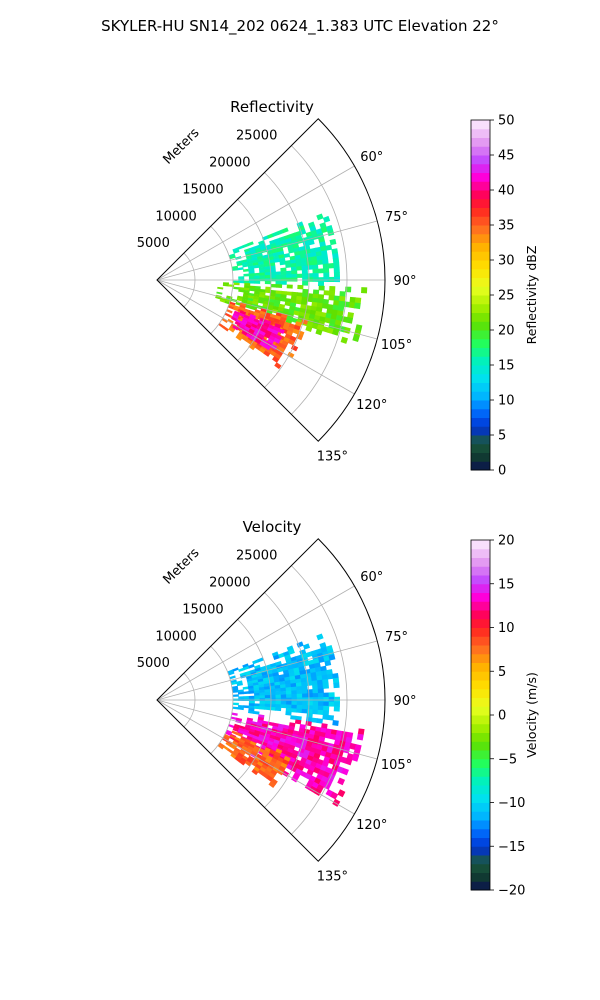  What do you see at coordinates (531, 715) in the screenshot?
I see `colorbar-label: Velocity (m/s)` at bounding box center [531, 715].